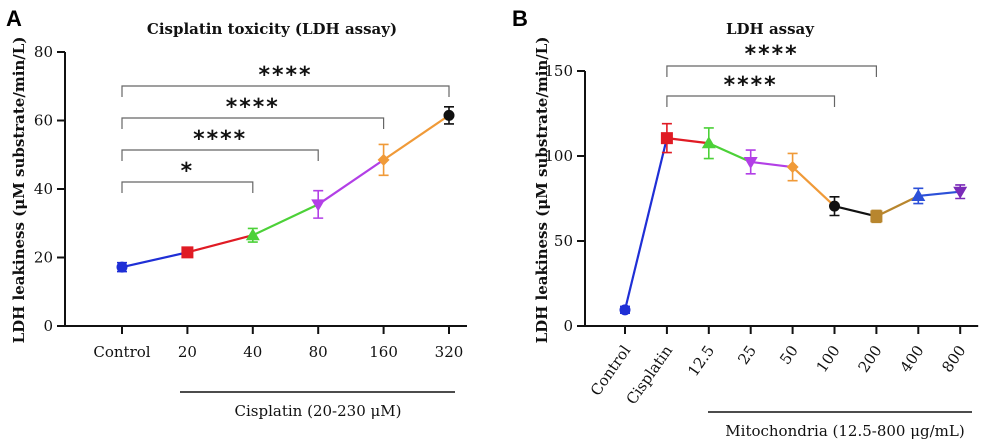 This screenshot has height=448, width=1000. Describe the element at coordinates (563, 241) in the screenshot. I see `panel-b-y-tick-label: 50` at that location.